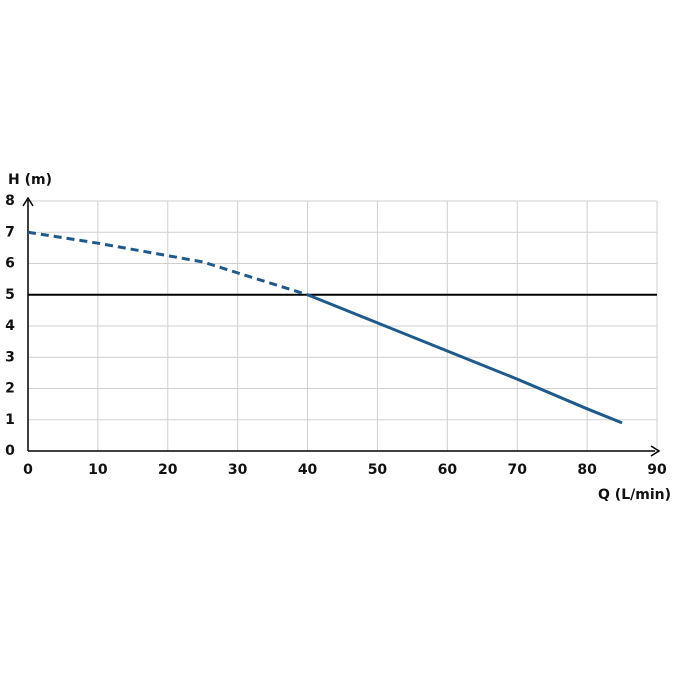 The image size is (675, 675). I want to click on x-tick-label: 60, so click(448, 470).